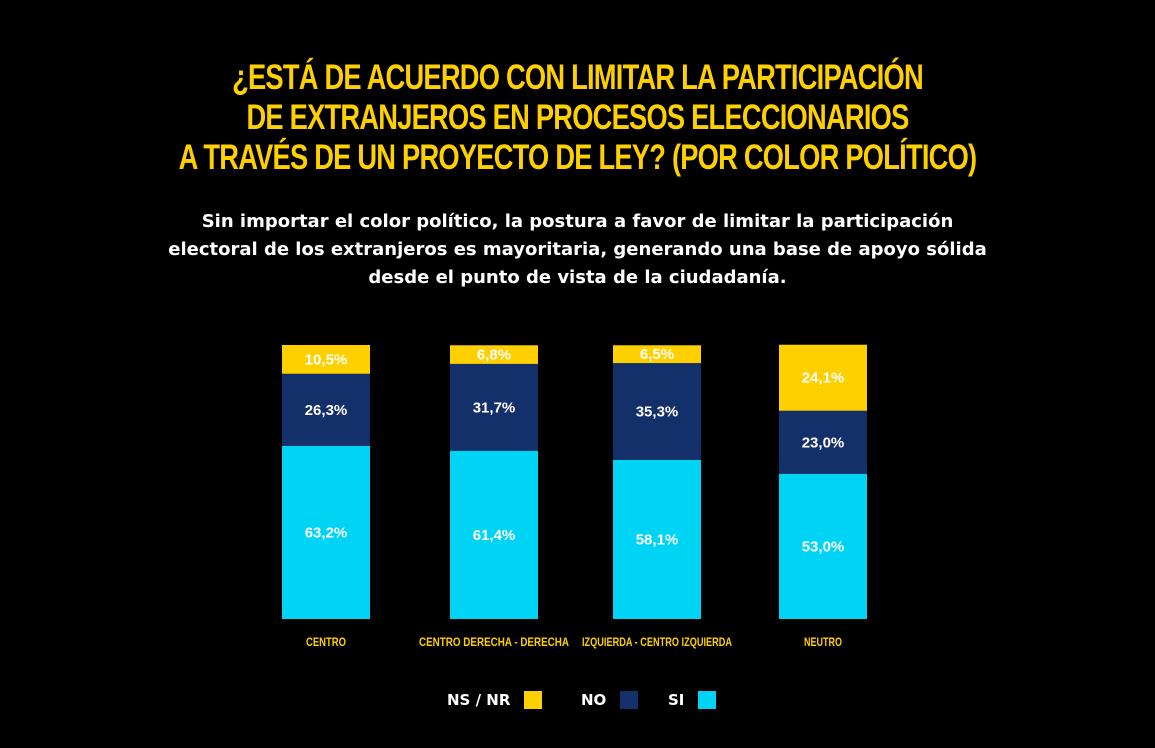  I want to click on category-label-centro-derecha-derecha: CENTRO DERECHA - DERECHA, so click(494, 642).